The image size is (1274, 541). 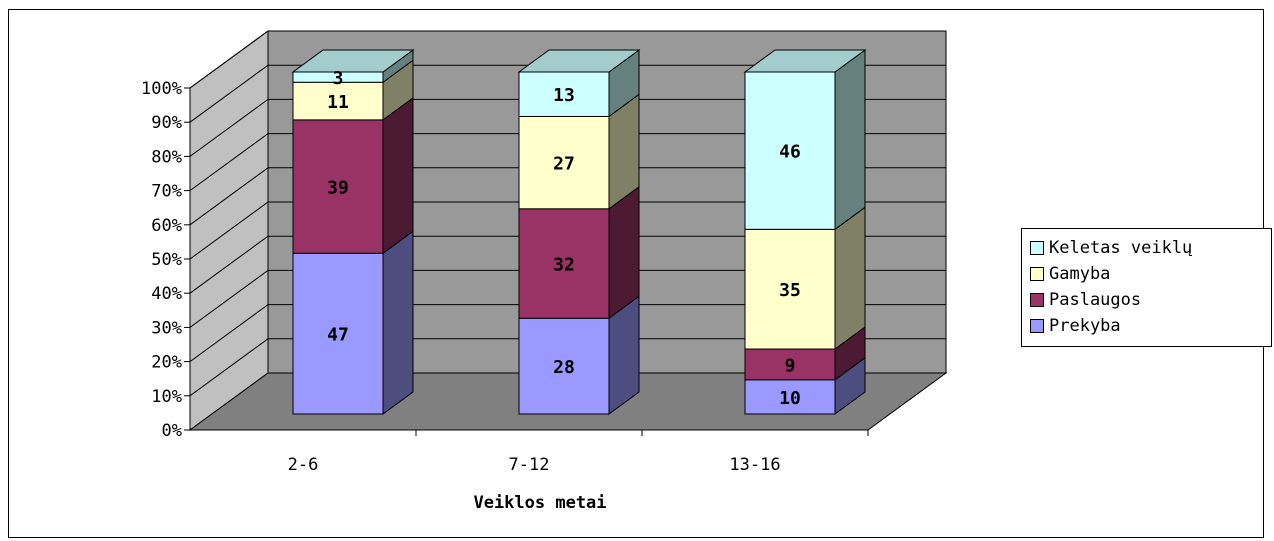 I want to click on data-label: 35, so click(x=790, y=290).